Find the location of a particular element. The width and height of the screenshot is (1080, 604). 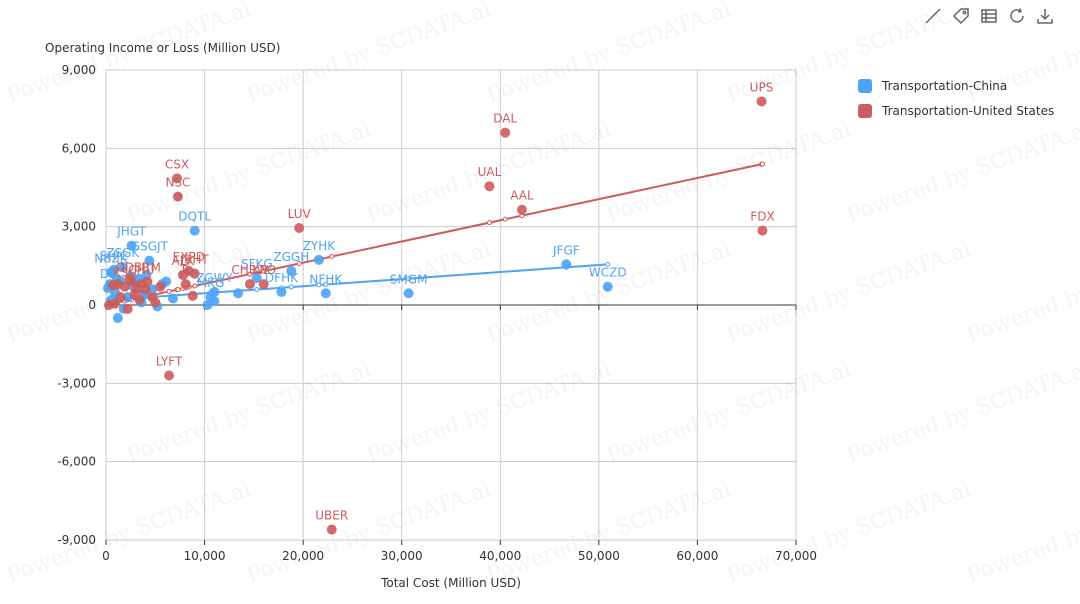

legend-swatch-united-states is located at coordinates (865, 110).